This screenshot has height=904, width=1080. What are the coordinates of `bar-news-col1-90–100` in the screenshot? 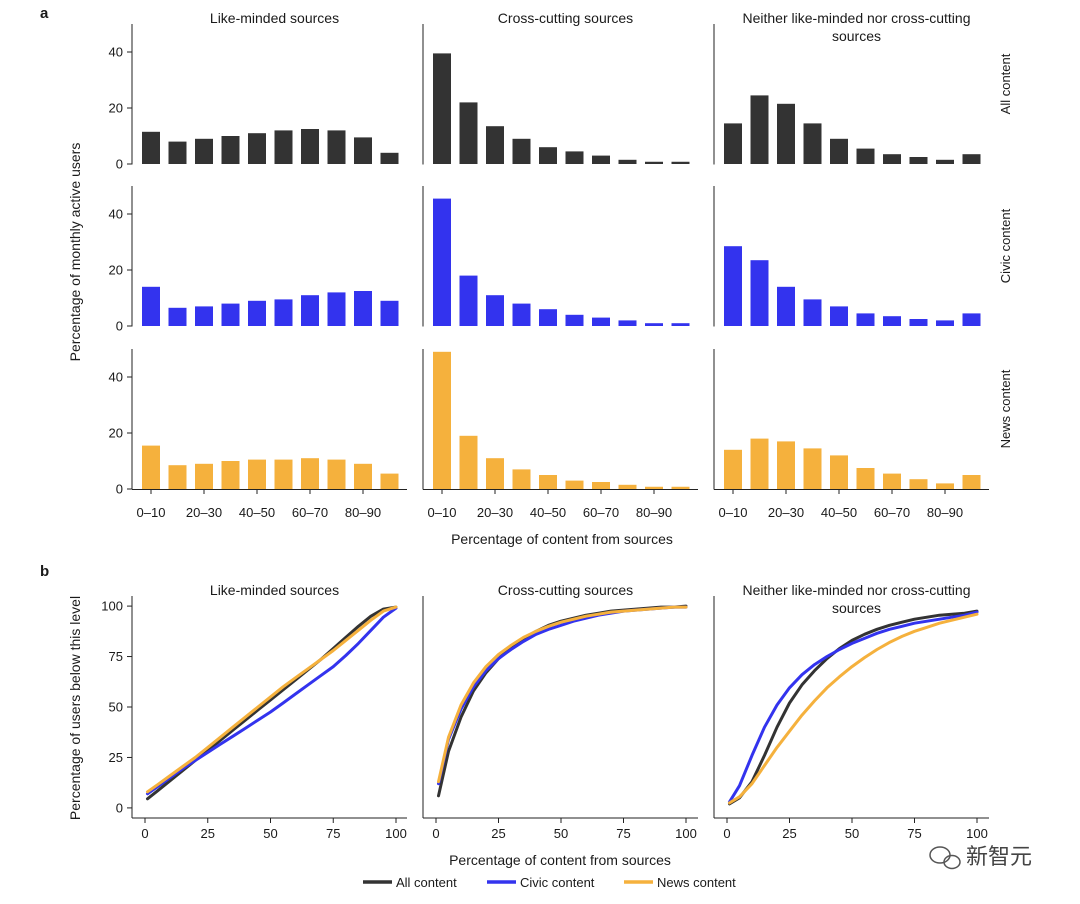 It's located at (389, 481).